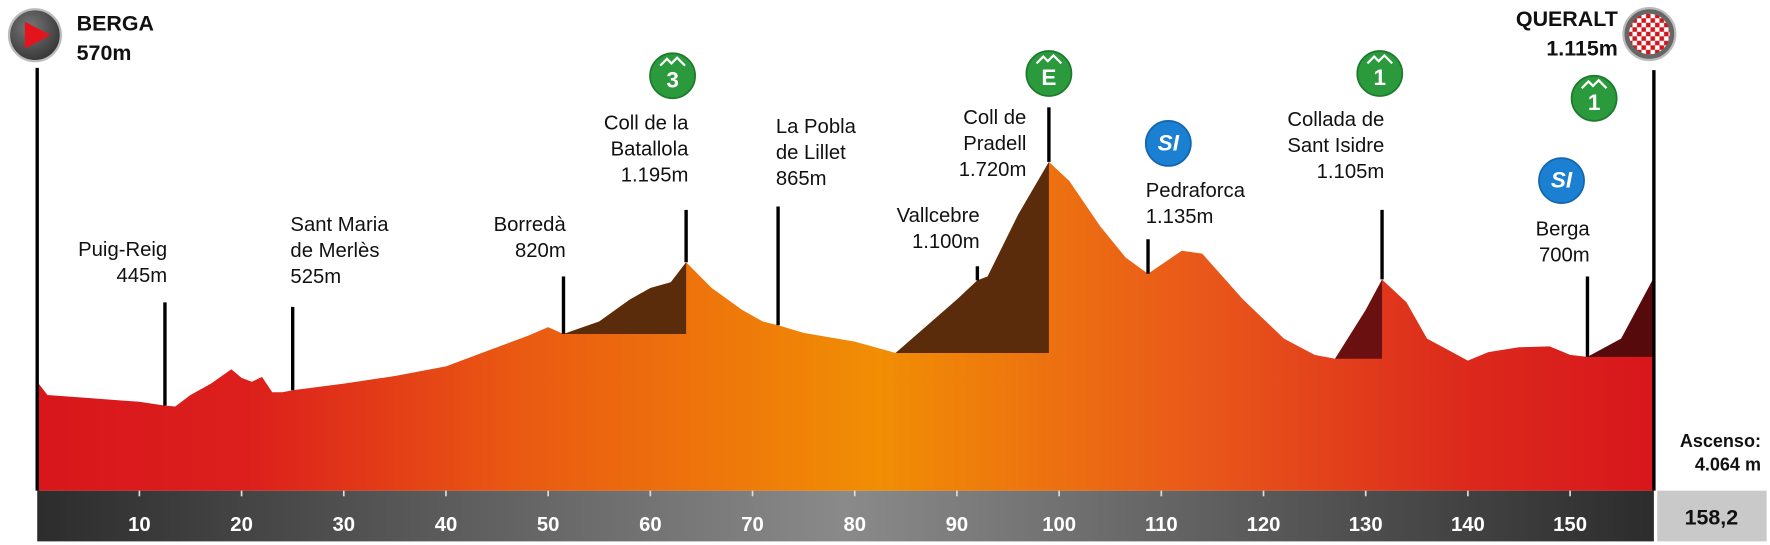 This screenshot has height=545, width=1770. I want to click on x-tick-label: 50, so click(548, 525).